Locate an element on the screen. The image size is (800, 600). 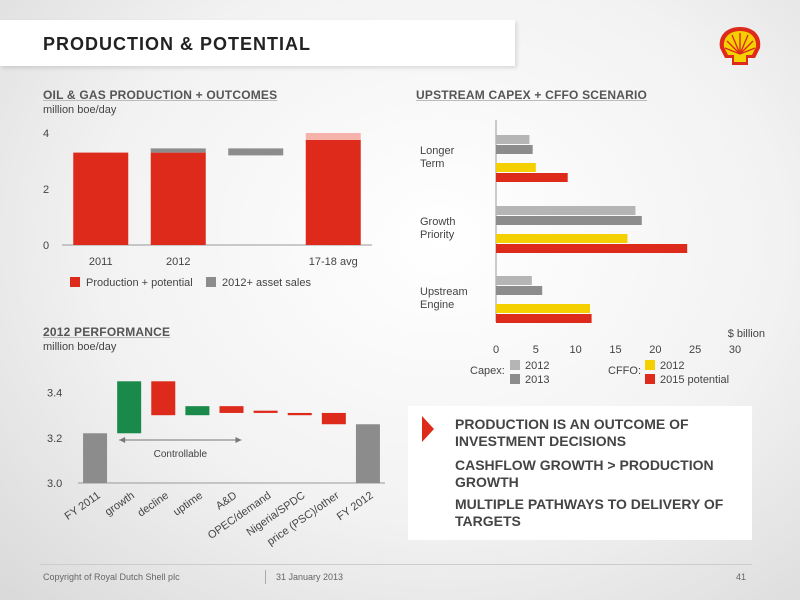
page-number: 41 is located at coordinates (741, 577).